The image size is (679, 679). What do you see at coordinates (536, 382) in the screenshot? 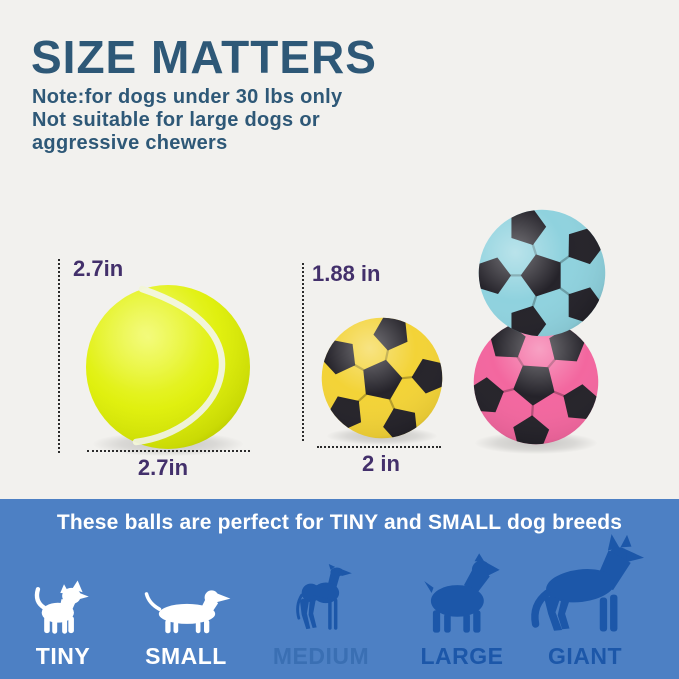
I see `pink-soccer-ball` at bounding box center [536, 382].